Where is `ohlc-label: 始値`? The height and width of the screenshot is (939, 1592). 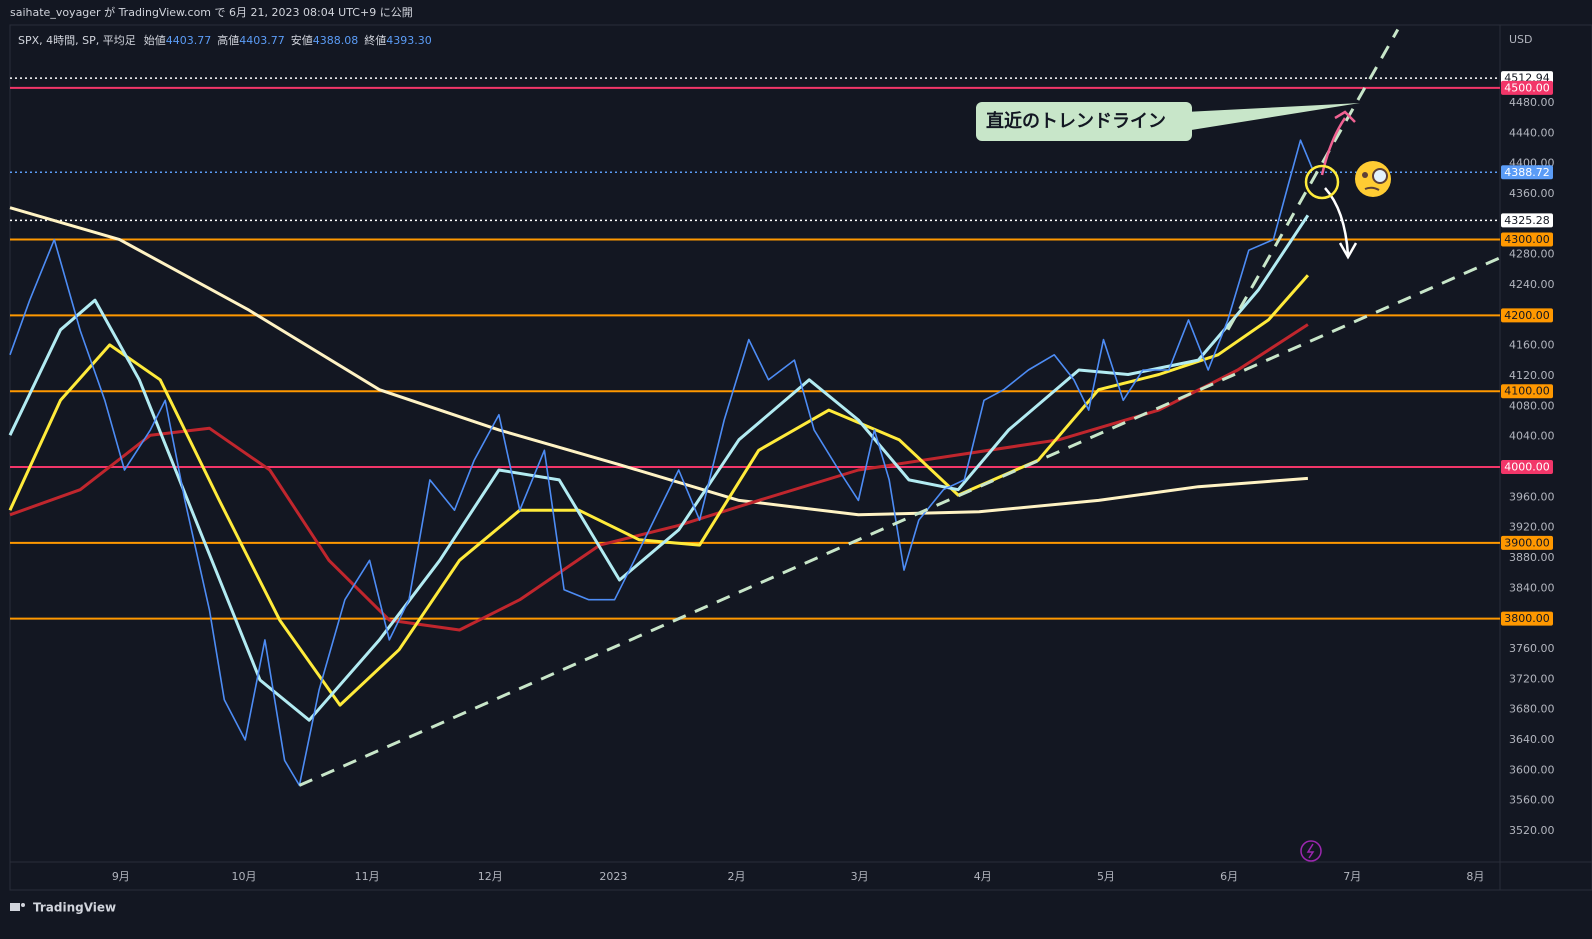
ohlc-label: 始値 is located at coordinates (155, 40).